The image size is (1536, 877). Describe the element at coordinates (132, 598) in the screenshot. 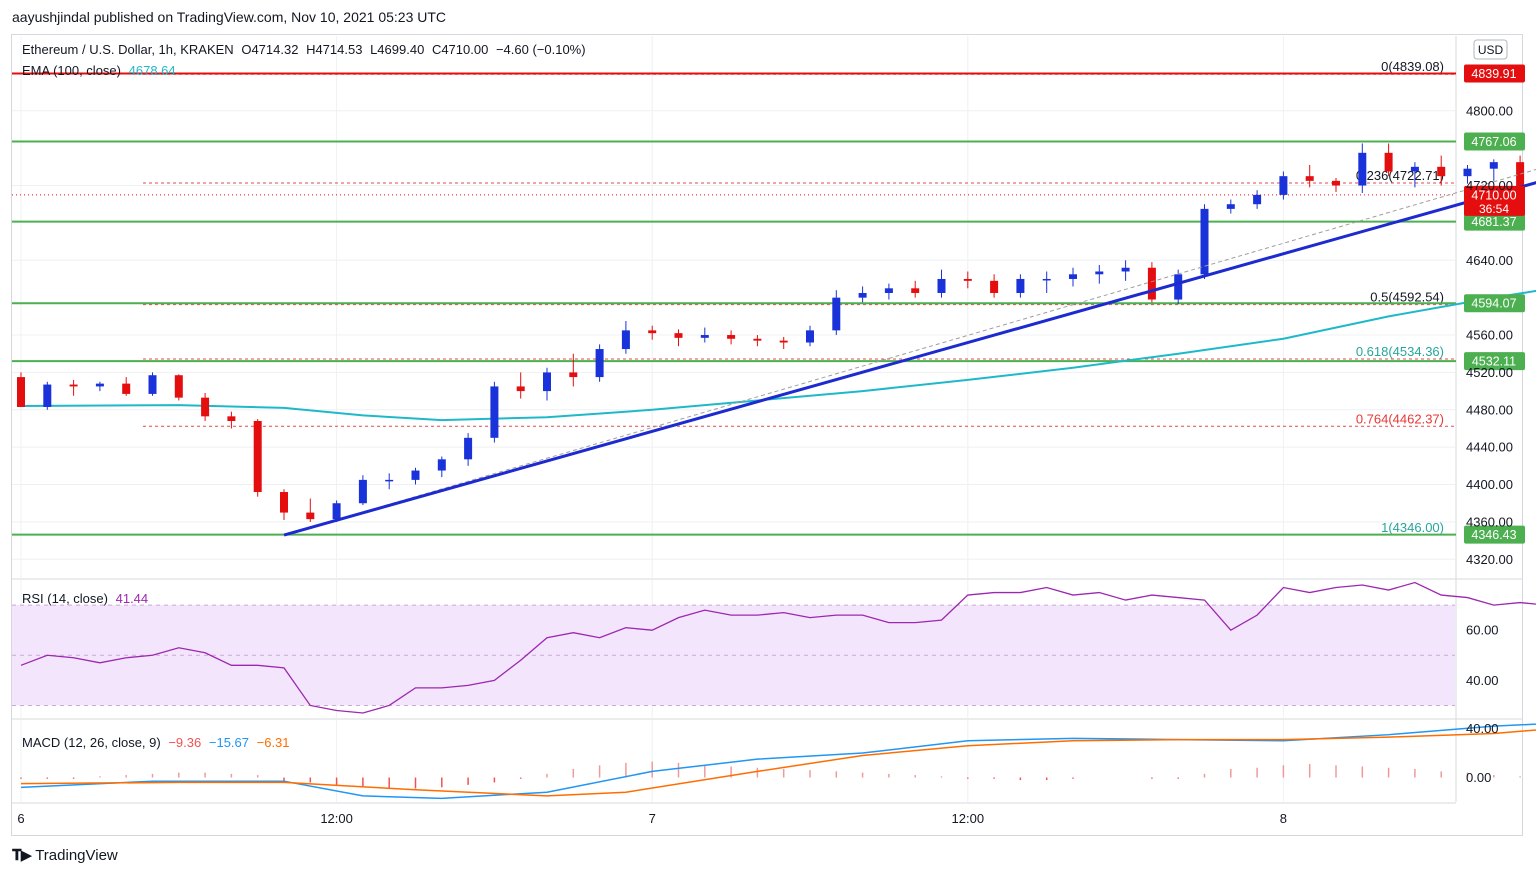

I see `rsi-value: 41.44` at that location.